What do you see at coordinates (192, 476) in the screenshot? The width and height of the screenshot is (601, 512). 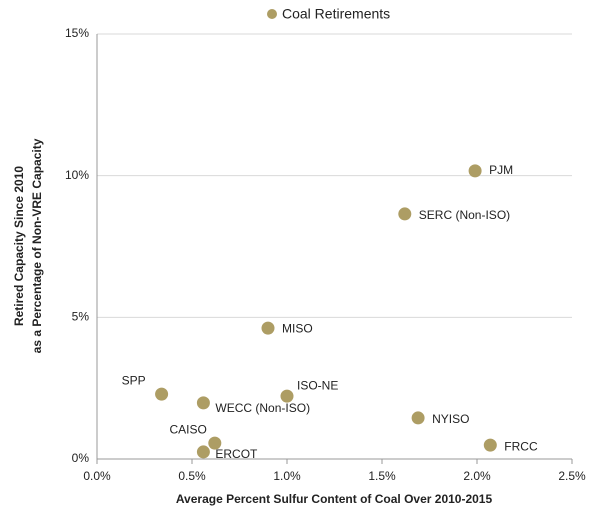 I see `x-tick-label: 0.5%` at bounding box center [192, 476].